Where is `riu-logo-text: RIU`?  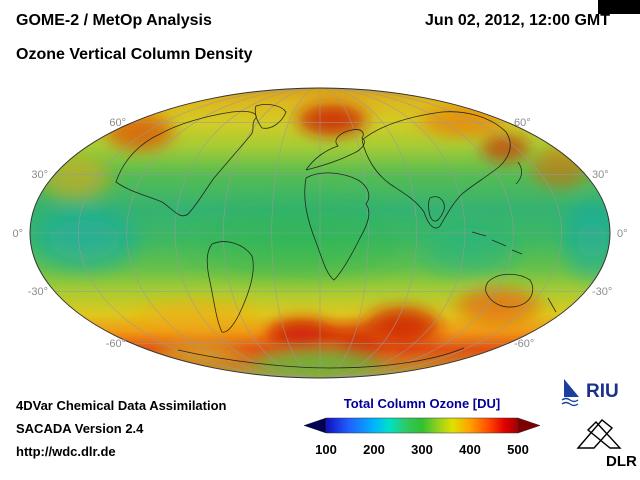
riu-logo-text: RIU is located at coordinates (602, 391).